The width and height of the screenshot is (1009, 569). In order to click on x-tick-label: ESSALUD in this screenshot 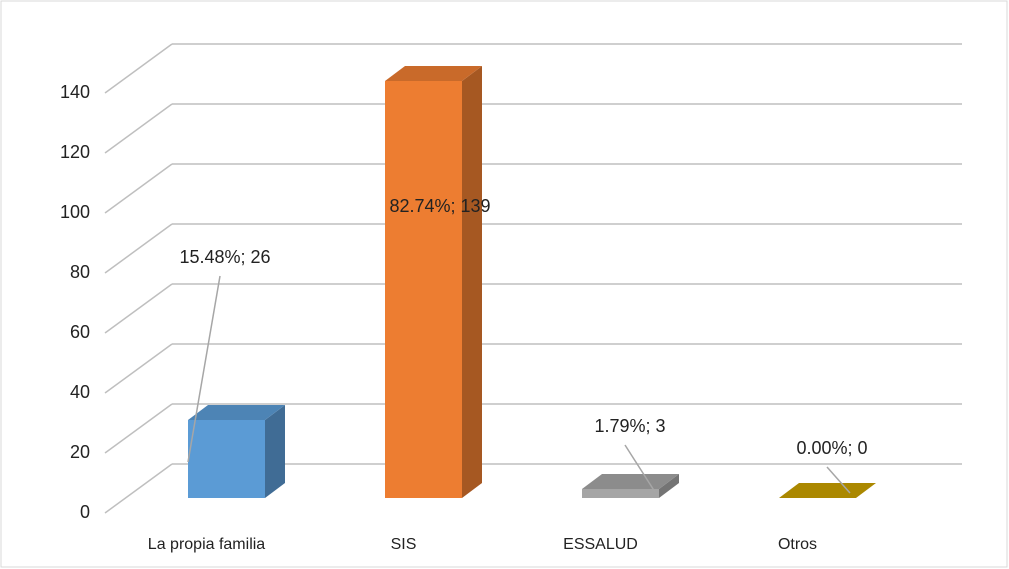, I will do `click(600, 544)`.